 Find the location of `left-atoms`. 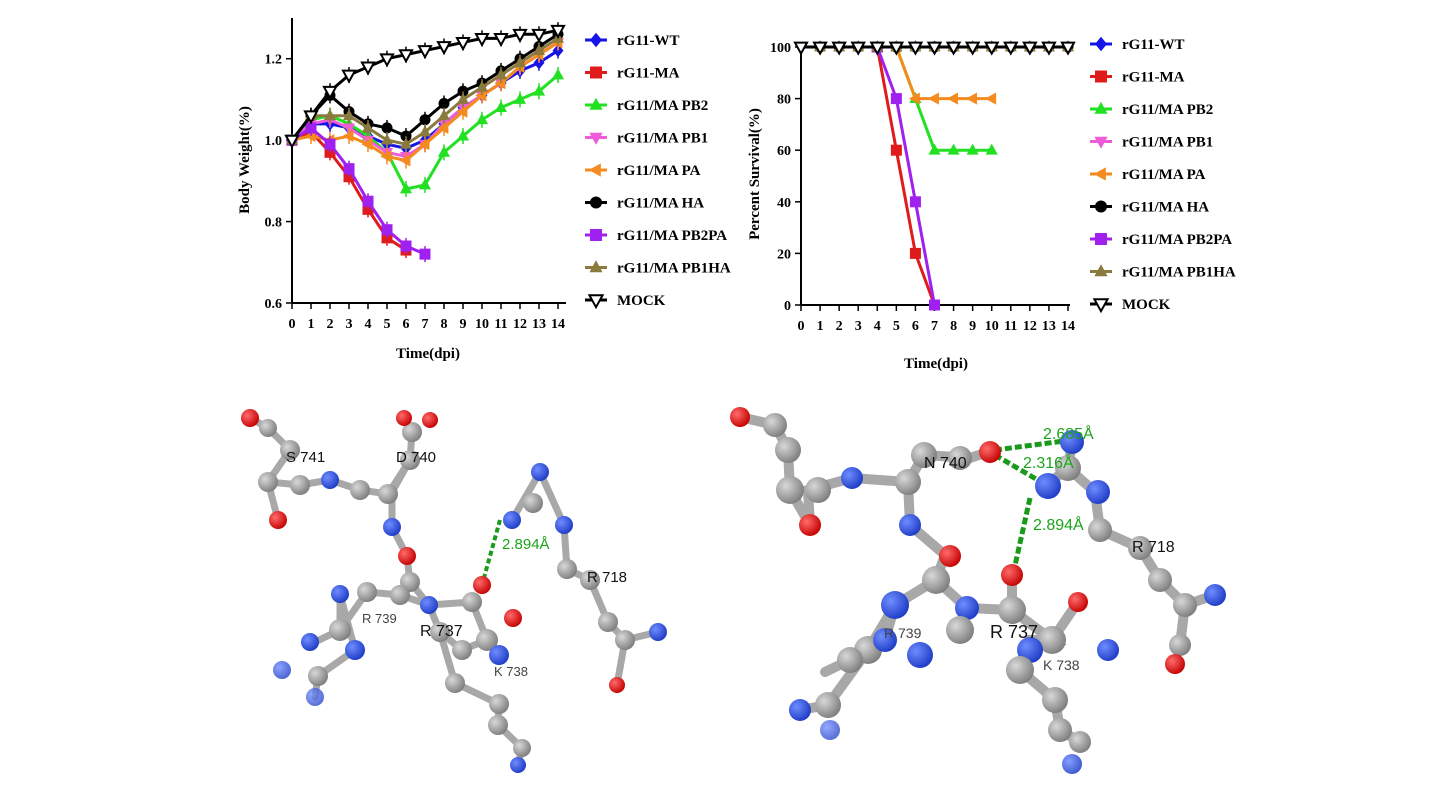

left-atoms is located at coordinates (454, 591).